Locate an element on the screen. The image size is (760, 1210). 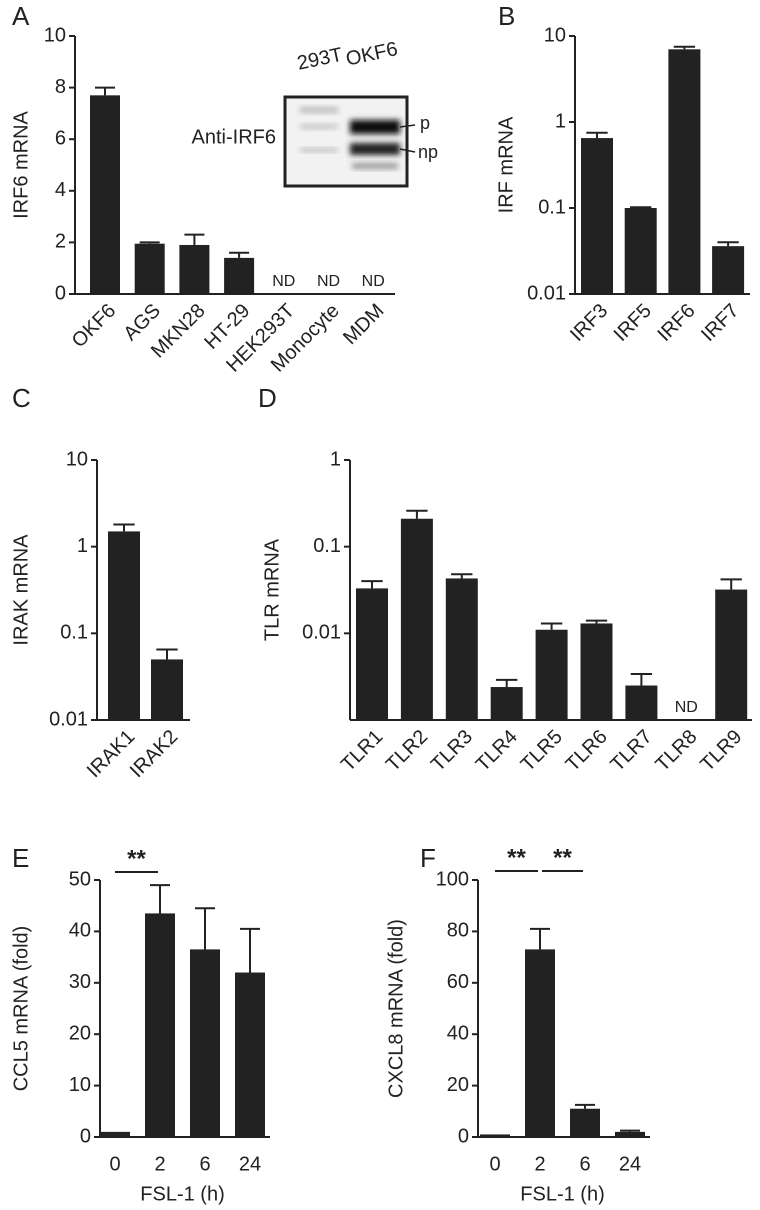
x-tick-label: TLR5 is located at coordinates (542, 751).